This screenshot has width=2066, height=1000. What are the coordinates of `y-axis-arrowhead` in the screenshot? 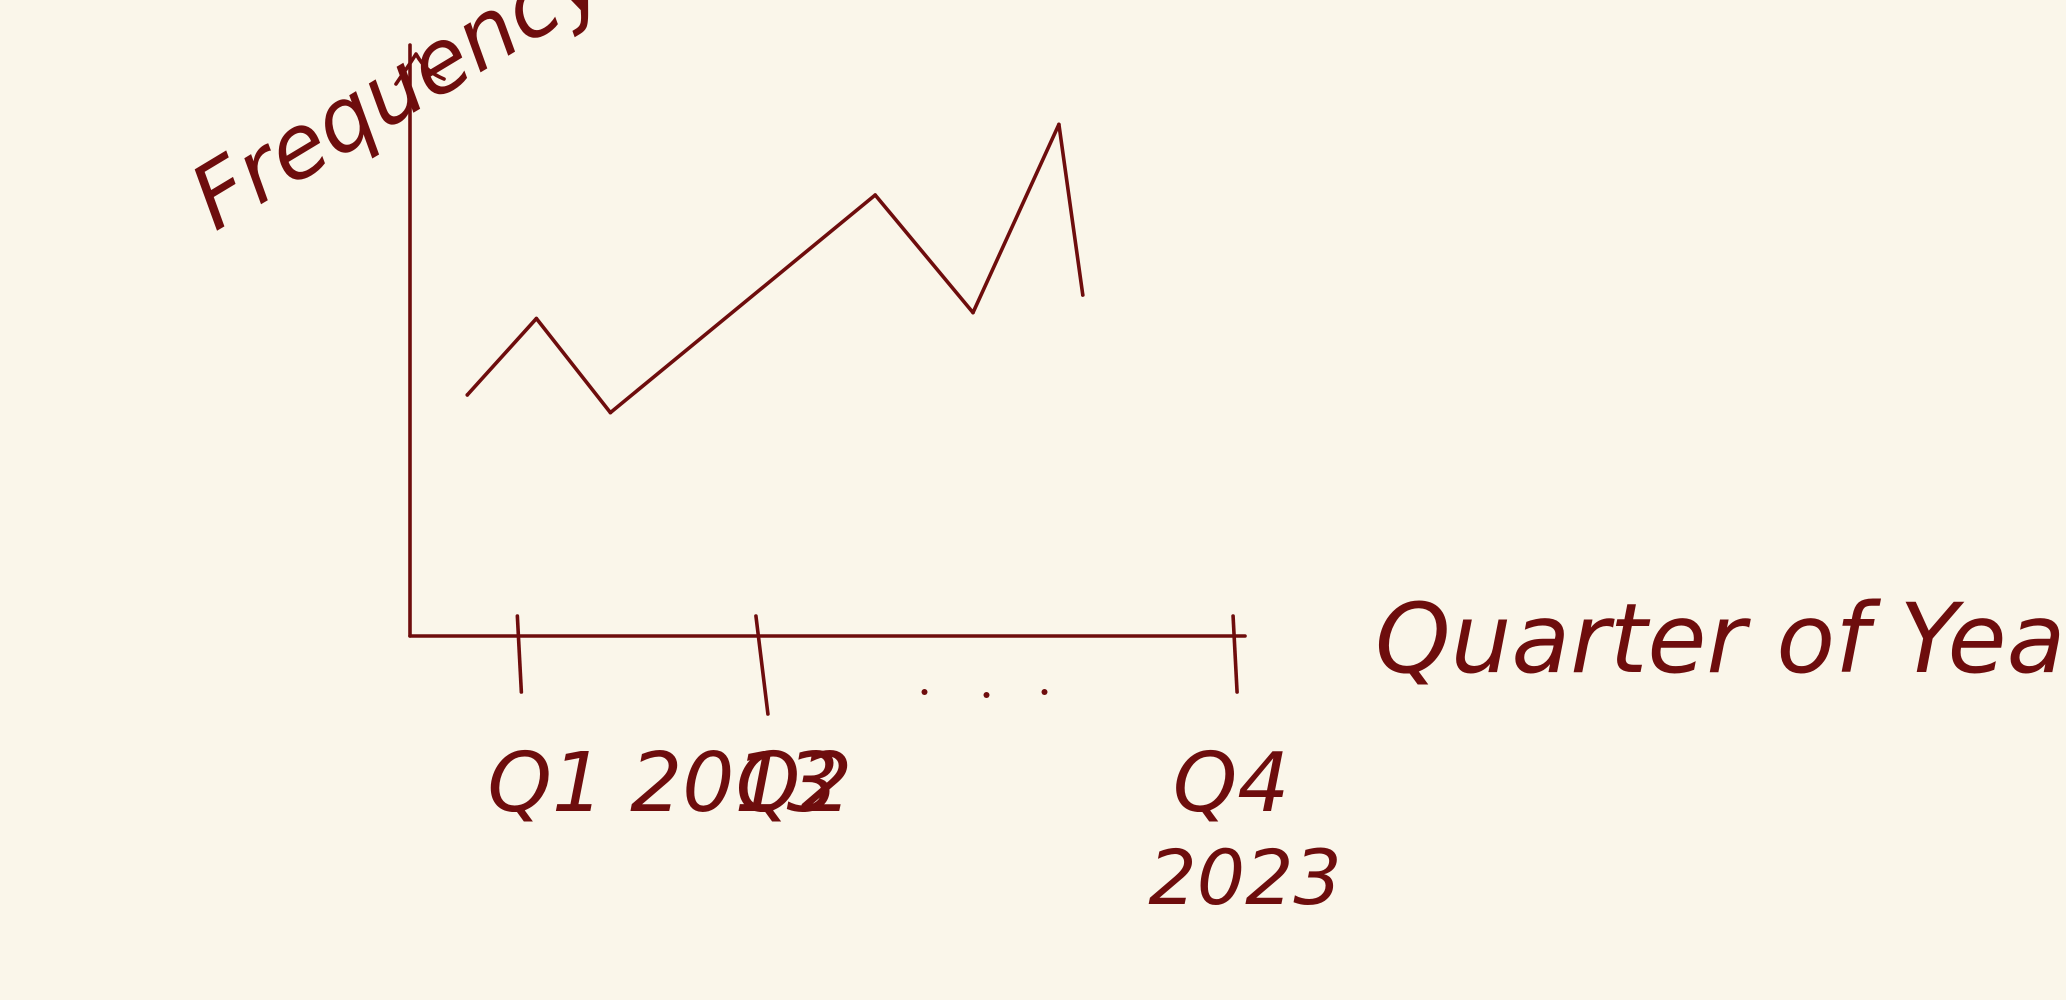 It's located at (420, 69).